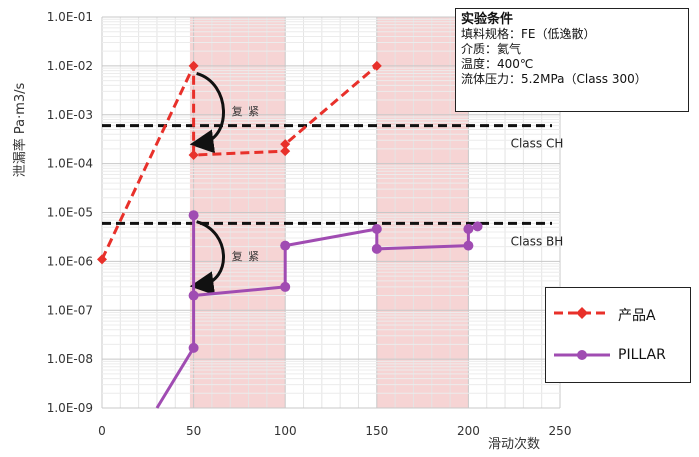  What do you see at coordinates (582, 313) in the screenshot?
I see `legend-swatch-product-a` at bounding box center [582, 313].